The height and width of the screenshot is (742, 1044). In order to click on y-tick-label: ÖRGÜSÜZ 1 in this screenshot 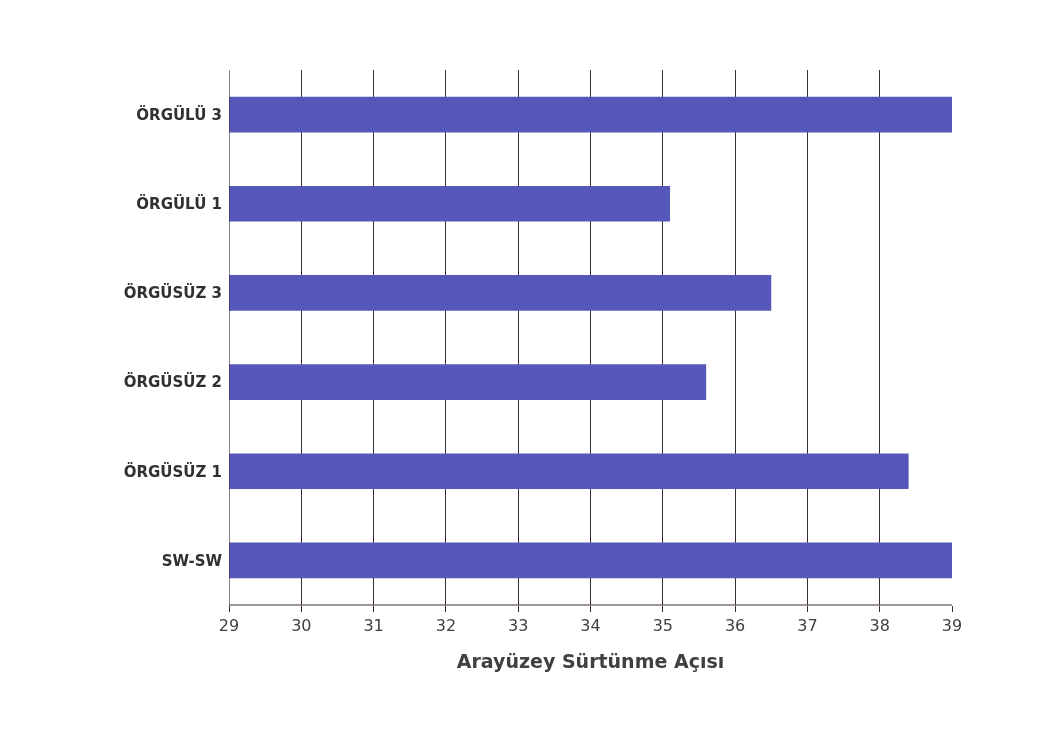, I will do `click(172, 471)`.